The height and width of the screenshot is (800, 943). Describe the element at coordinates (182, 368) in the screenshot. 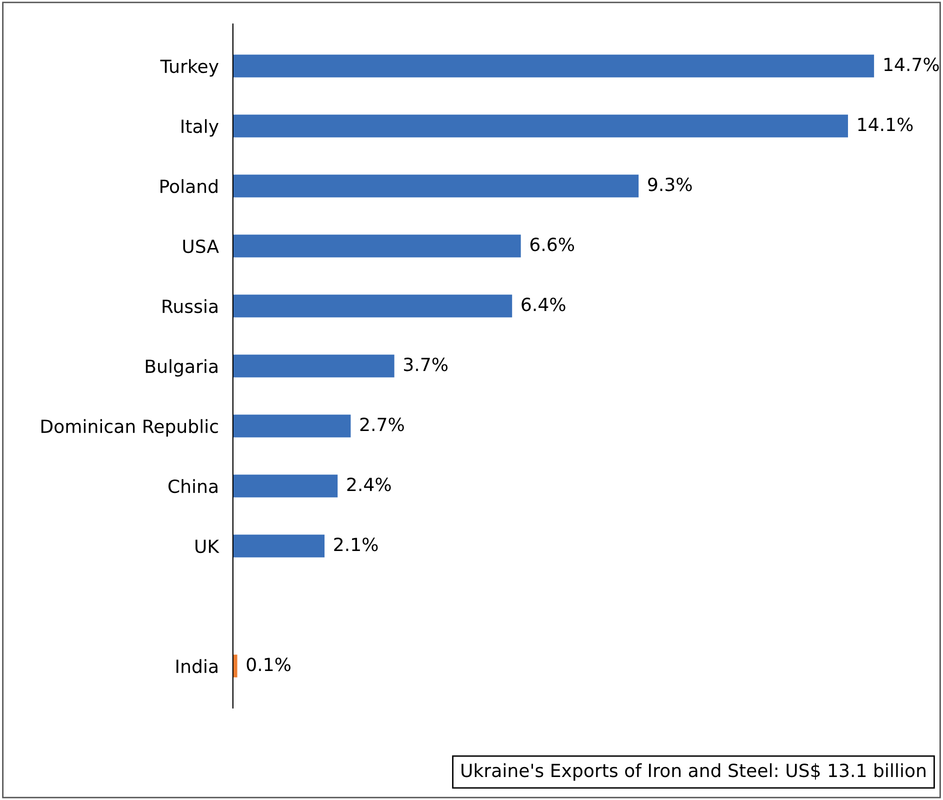

I see `y-tick-label: Bulgaria` at that location.